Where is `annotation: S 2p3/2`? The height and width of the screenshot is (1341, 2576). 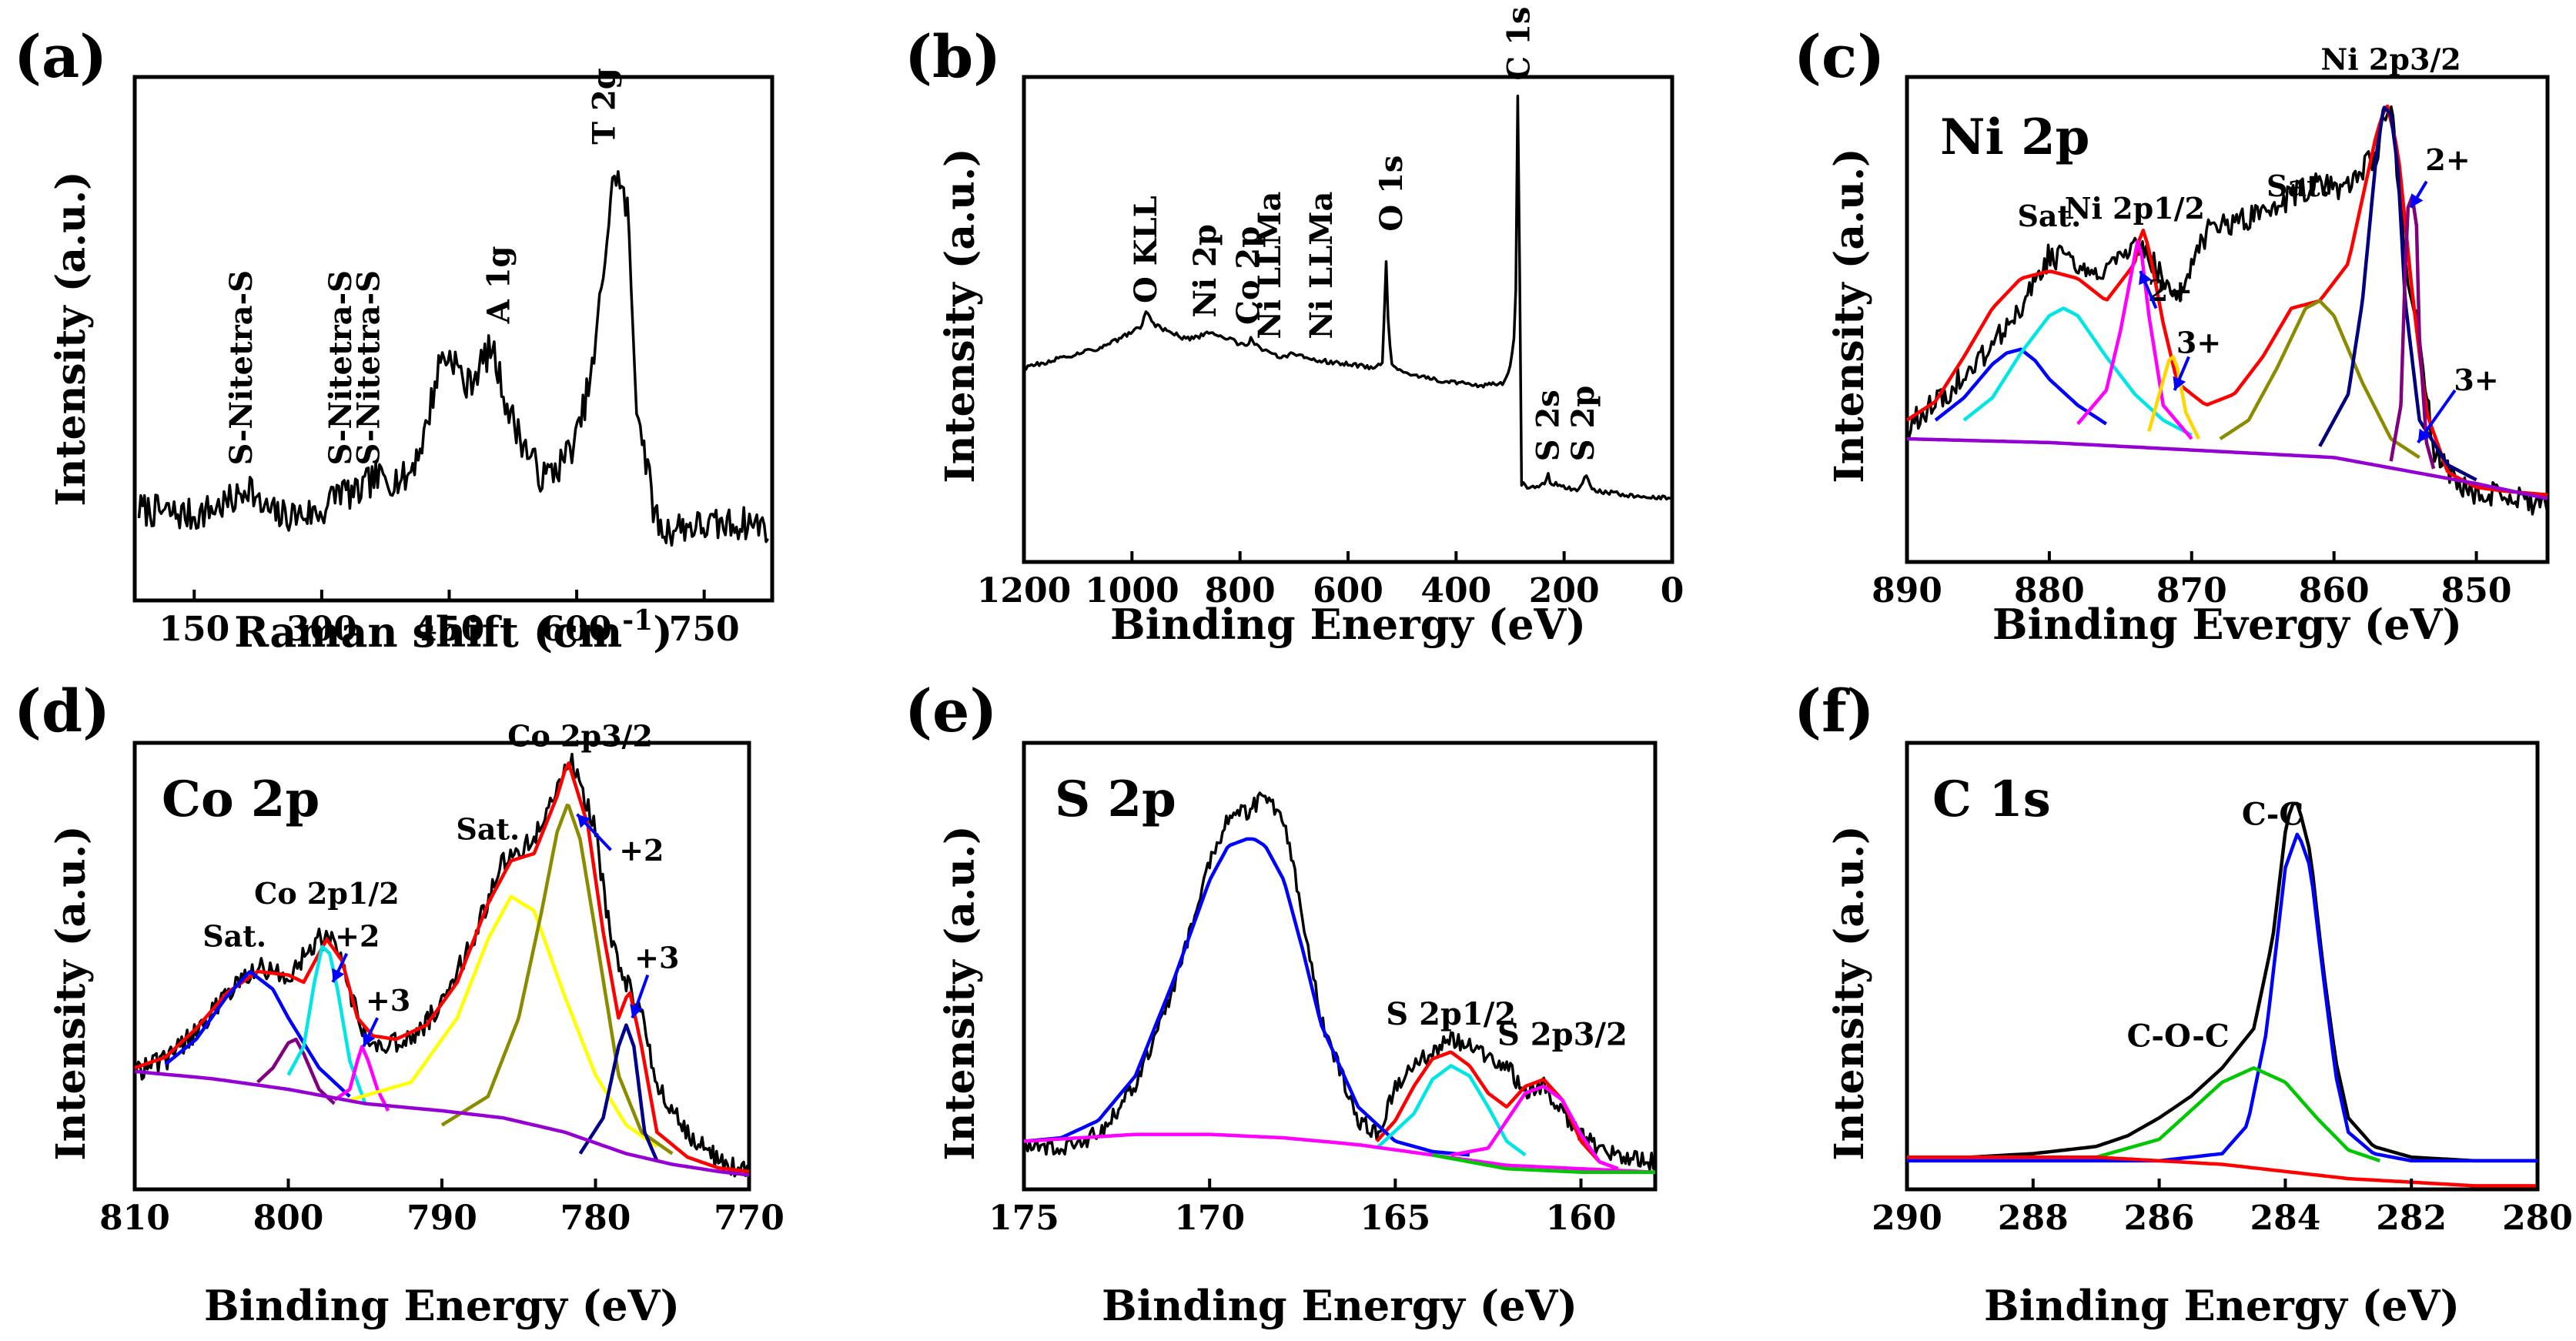
annotation: S 2p3/2 is located at coordinates (1563, 1035).